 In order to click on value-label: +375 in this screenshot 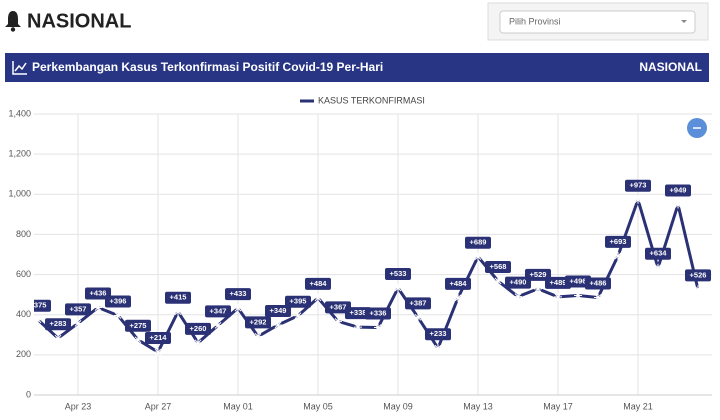, I will do `click(38, 305)`.